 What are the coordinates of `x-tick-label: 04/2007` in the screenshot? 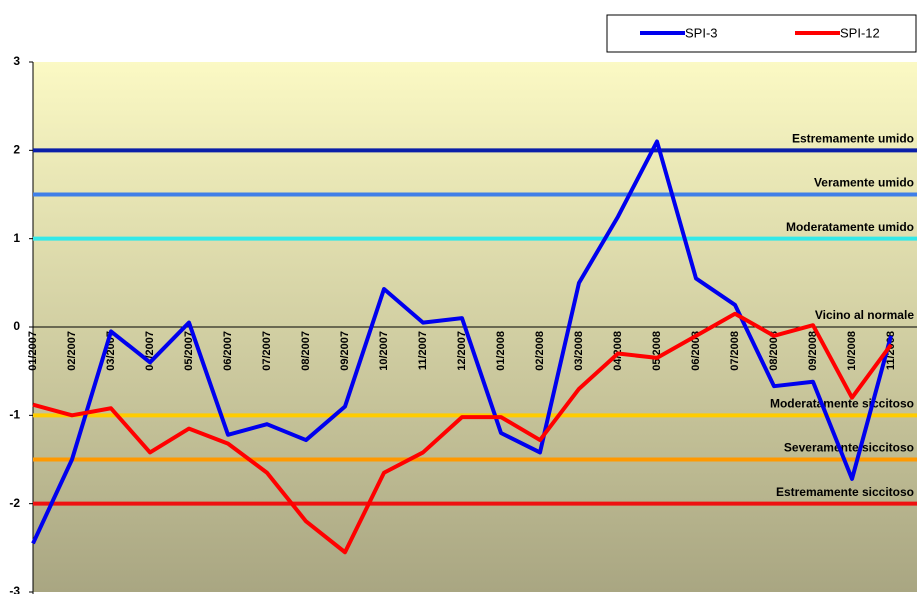 It's located at (150, 351).